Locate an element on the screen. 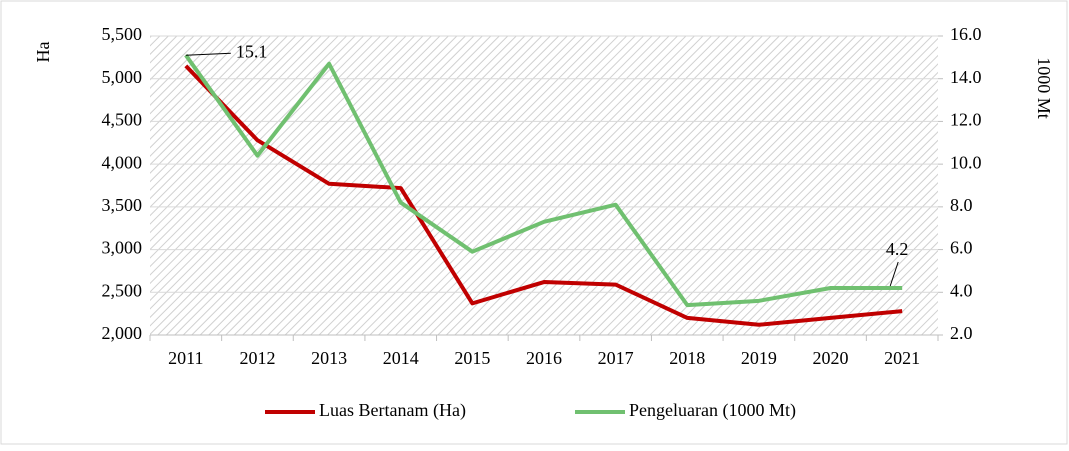  y-tick-label: 3,000 is located at coordinates (122, 248).